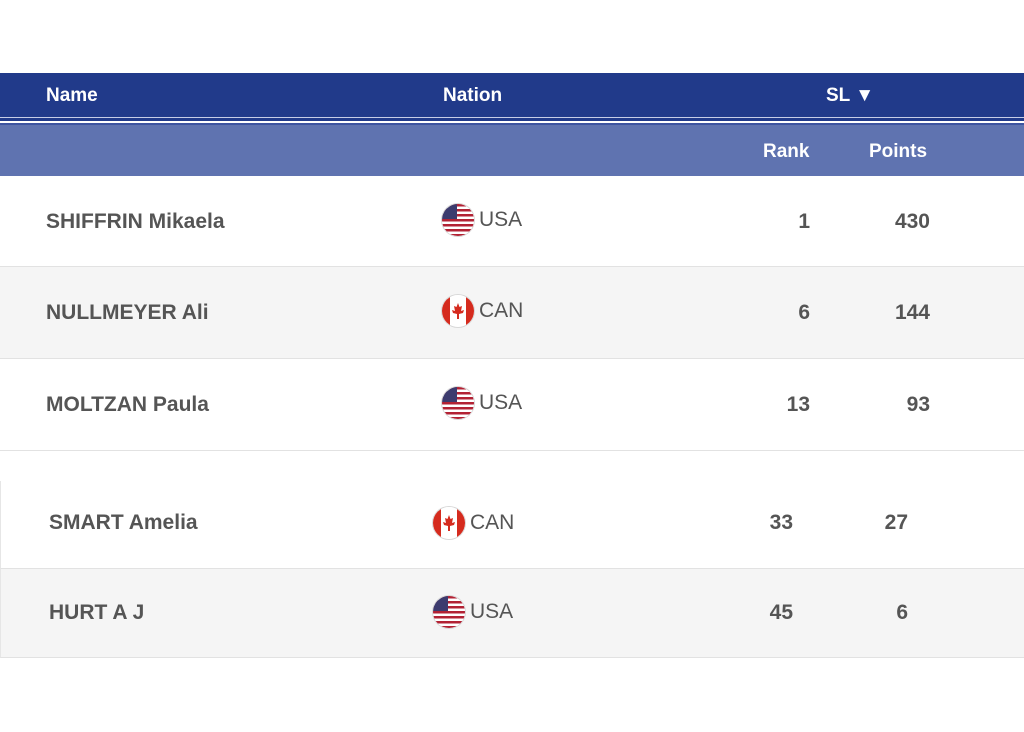  What do you see at coordinates (865, 95) in the screenshot?
I see `sort-down-icon: ▼` at bounding box center [865, 95].